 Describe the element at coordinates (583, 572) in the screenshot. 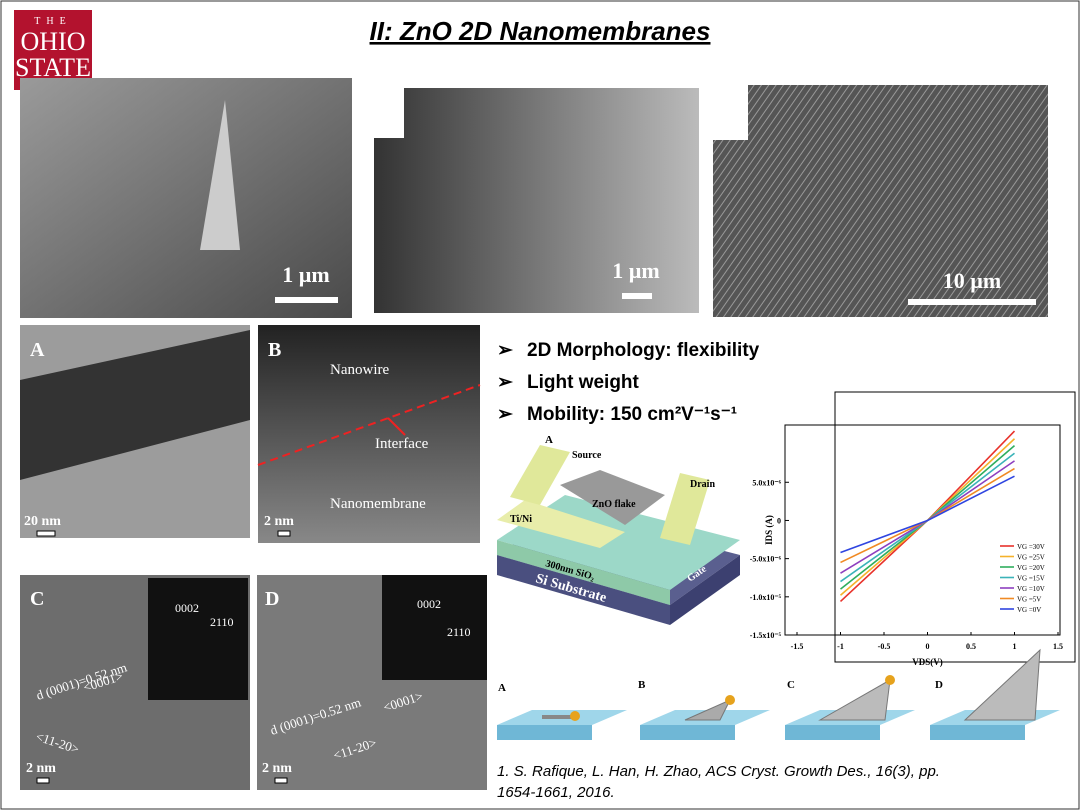

I see `oxide` at that location.